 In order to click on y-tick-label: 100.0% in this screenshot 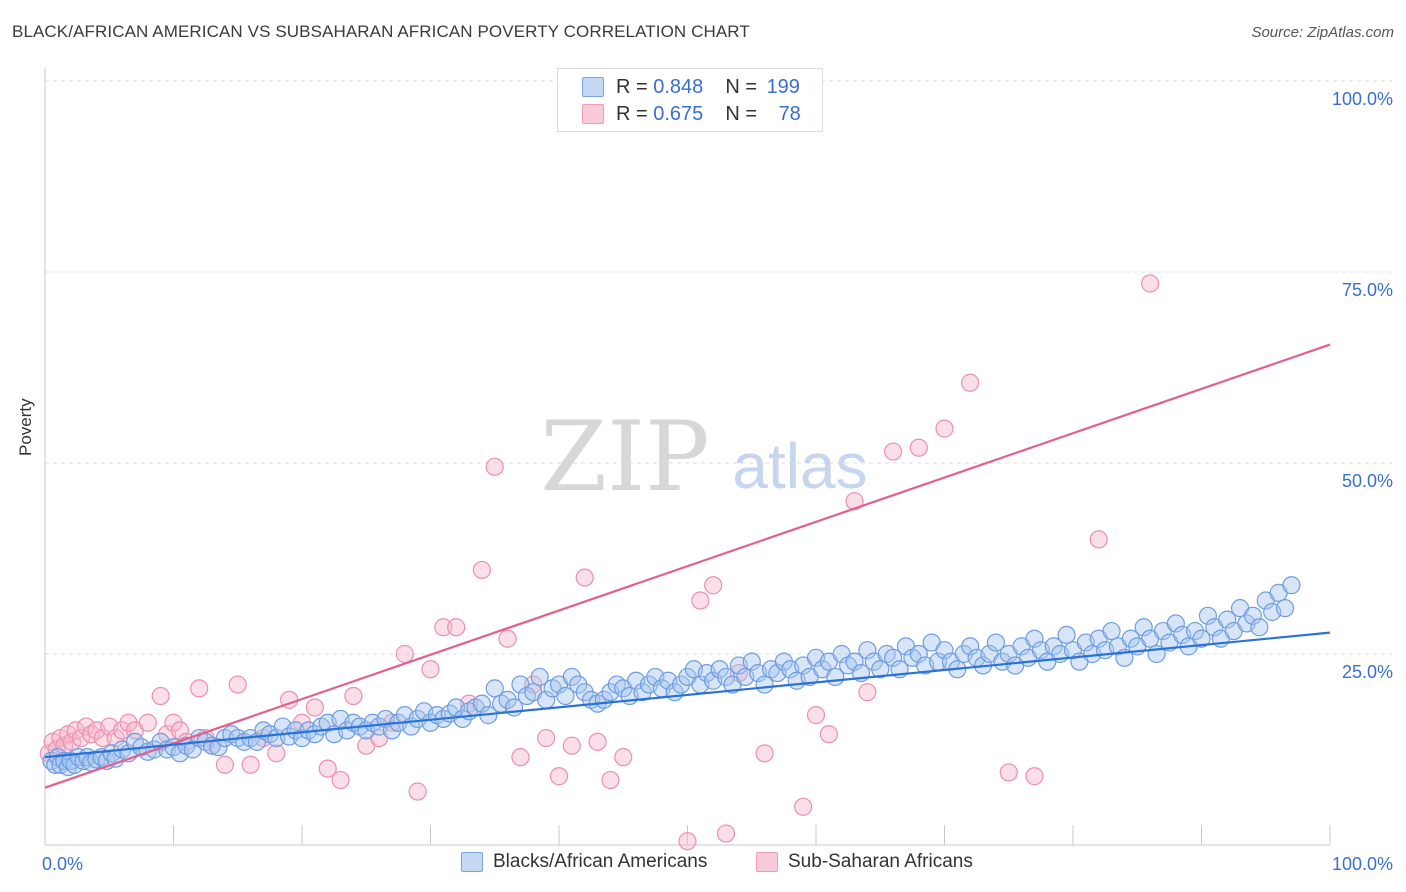, I will do `click(1362, 99)`.